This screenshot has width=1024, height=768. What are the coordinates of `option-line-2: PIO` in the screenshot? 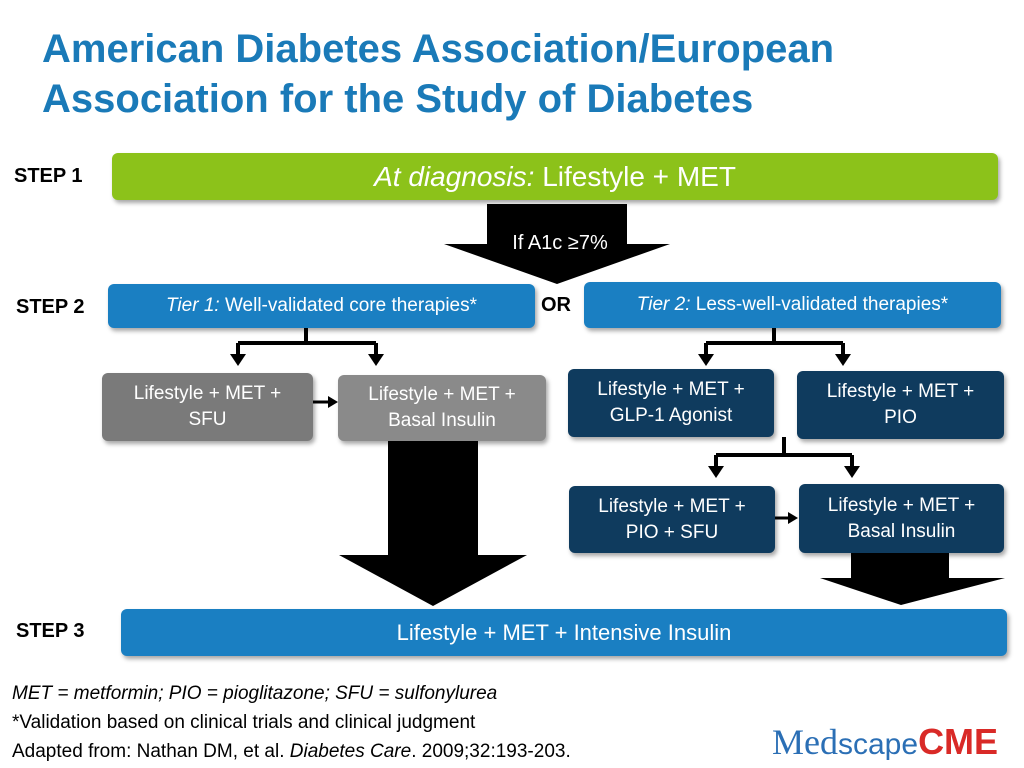 It's located at (900, 417).